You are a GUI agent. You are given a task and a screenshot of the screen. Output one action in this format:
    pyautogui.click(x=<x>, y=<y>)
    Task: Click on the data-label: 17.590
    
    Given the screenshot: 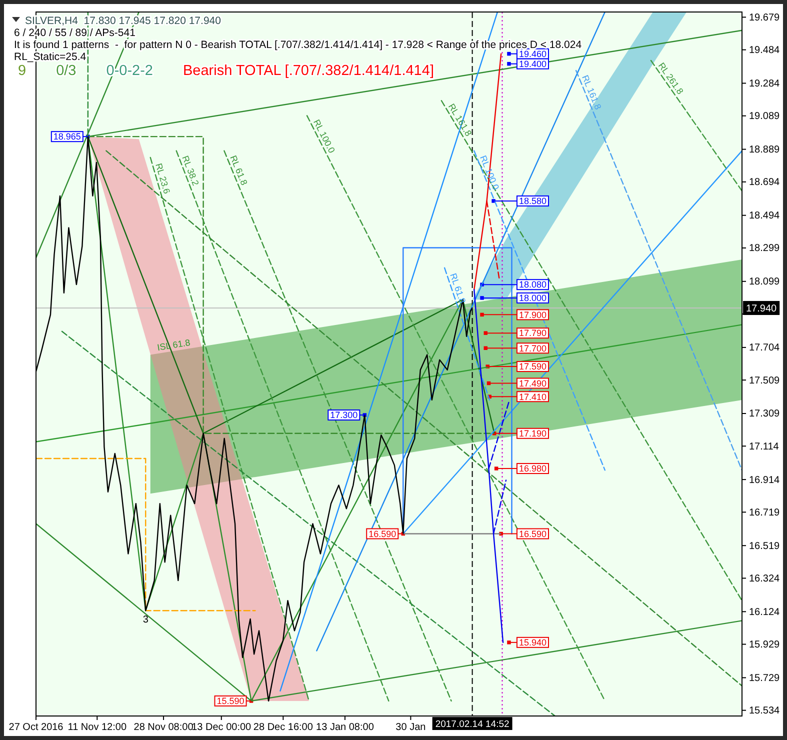 What is the action you would take?
    pyautogui.click(x=532, y=367)
    